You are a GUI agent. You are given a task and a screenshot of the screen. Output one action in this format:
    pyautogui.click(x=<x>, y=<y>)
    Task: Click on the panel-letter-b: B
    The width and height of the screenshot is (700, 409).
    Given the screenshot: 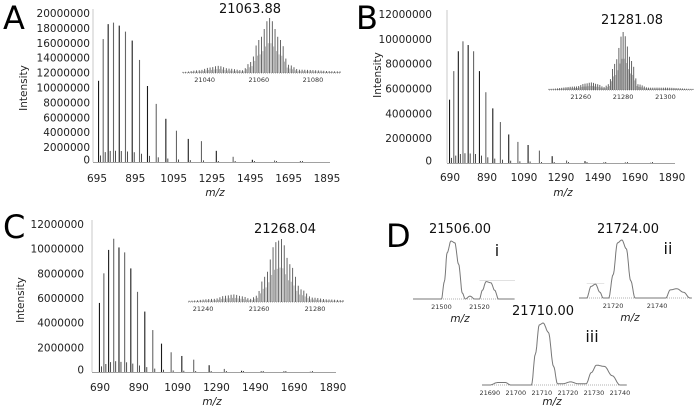 What is the action you would take?
    pyautogui.click(x=367, y=18)
    